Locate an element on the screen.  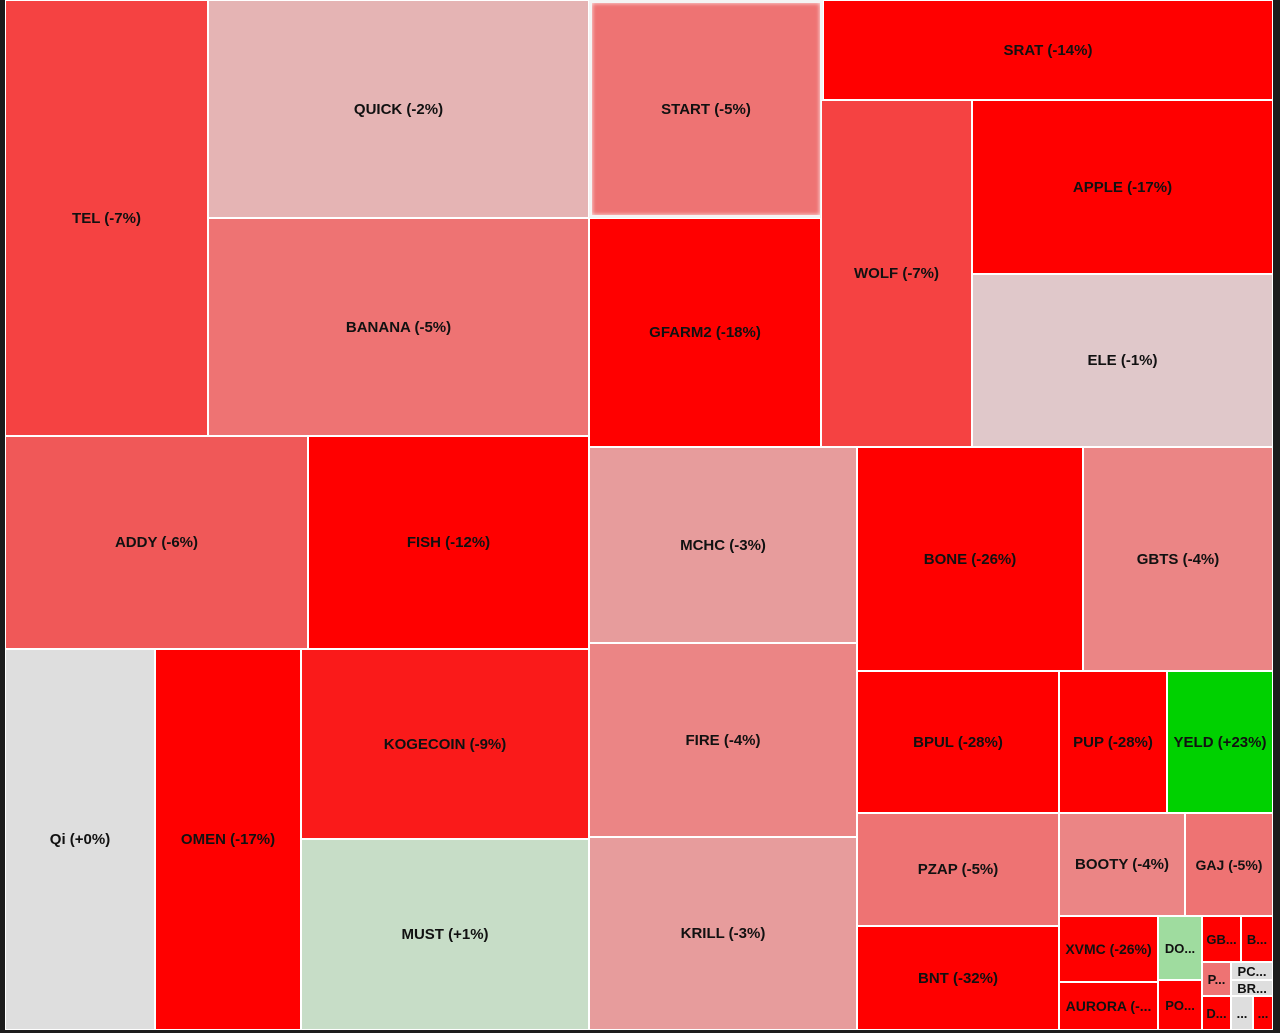
tile-label-bpul: BPUL (-28%) is located at coordinates (958, 742).